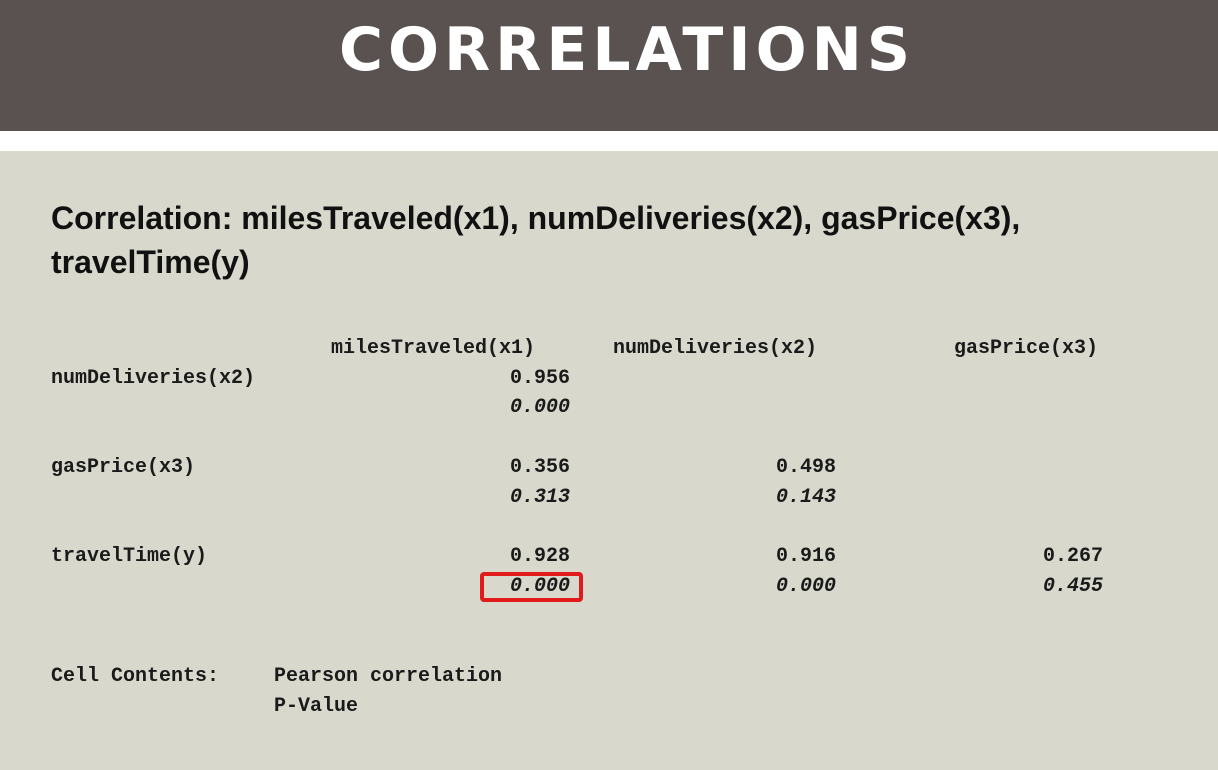  I want to click on correlation-value: 0.956, so click(539, 378).